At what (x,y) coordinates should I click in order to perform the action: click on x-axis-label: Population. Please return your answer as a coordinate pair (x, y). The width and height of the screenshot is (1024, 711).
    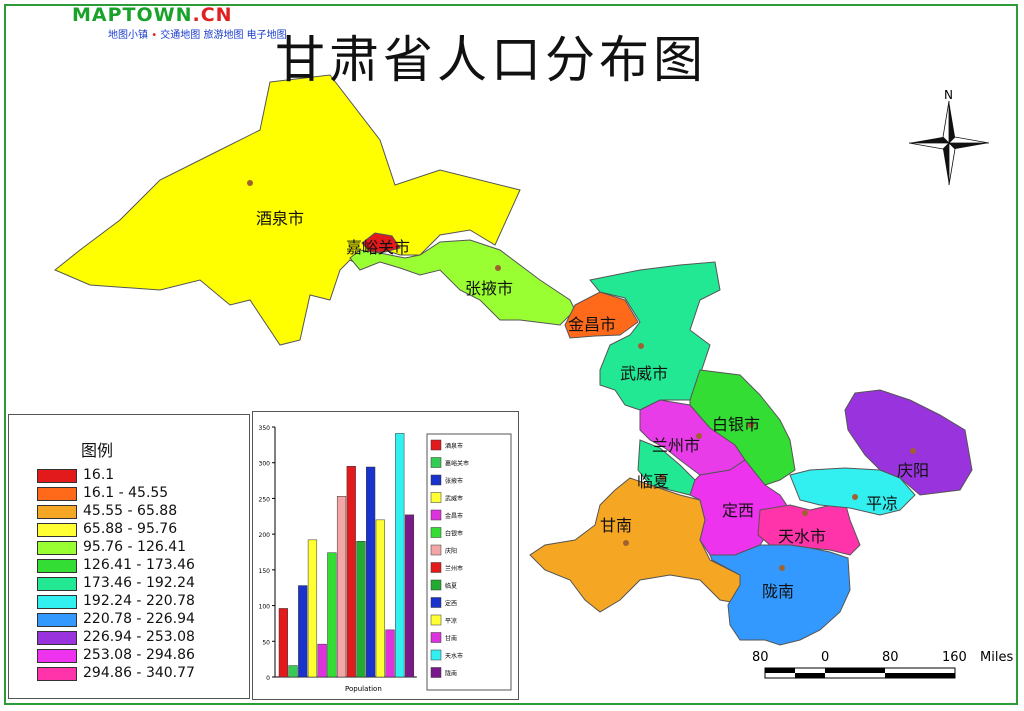
    Looking at the image, I should click on (363, 689).